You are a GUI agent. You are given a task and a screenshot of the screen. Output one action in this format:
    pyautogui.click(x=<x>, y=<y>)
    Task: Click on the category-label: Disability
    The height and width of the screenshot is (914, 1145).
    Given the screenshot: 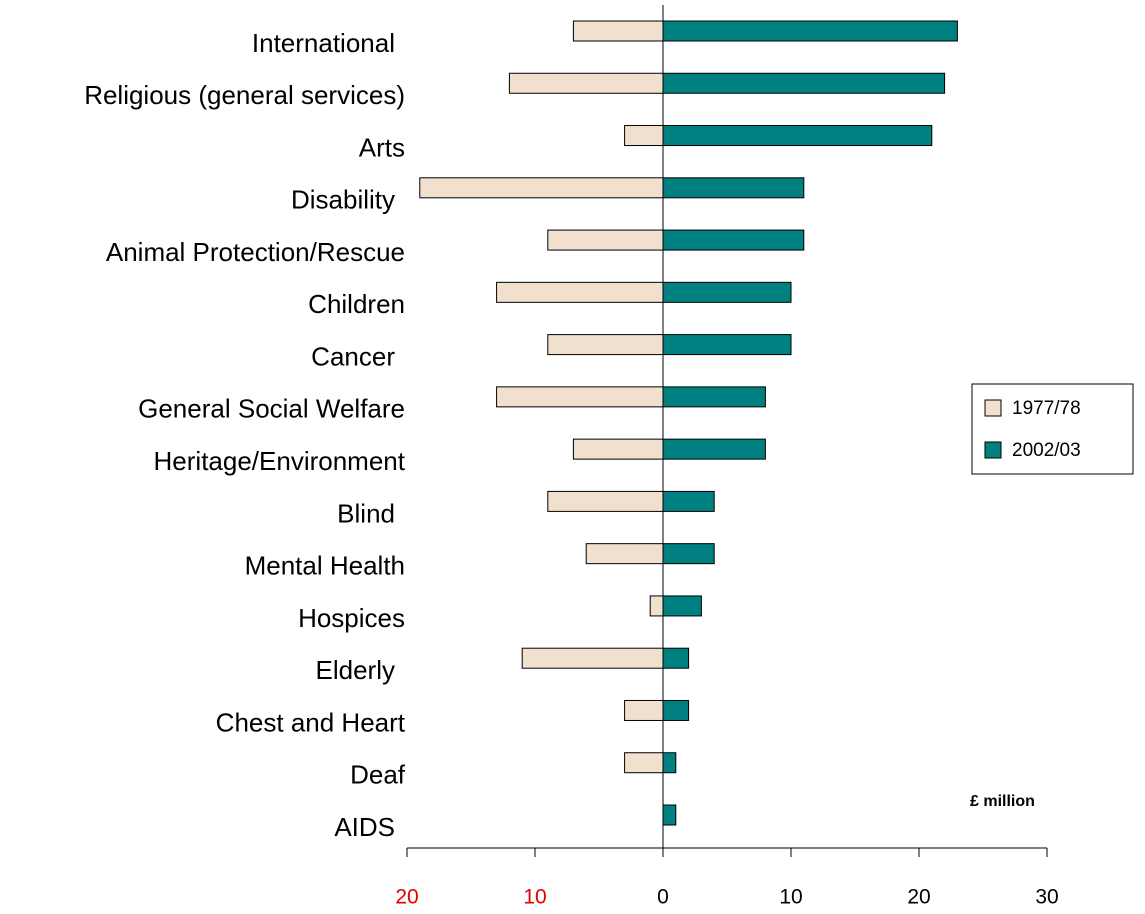 What is the action you would take?
    pyautogui.click(x=343, y=200)
    